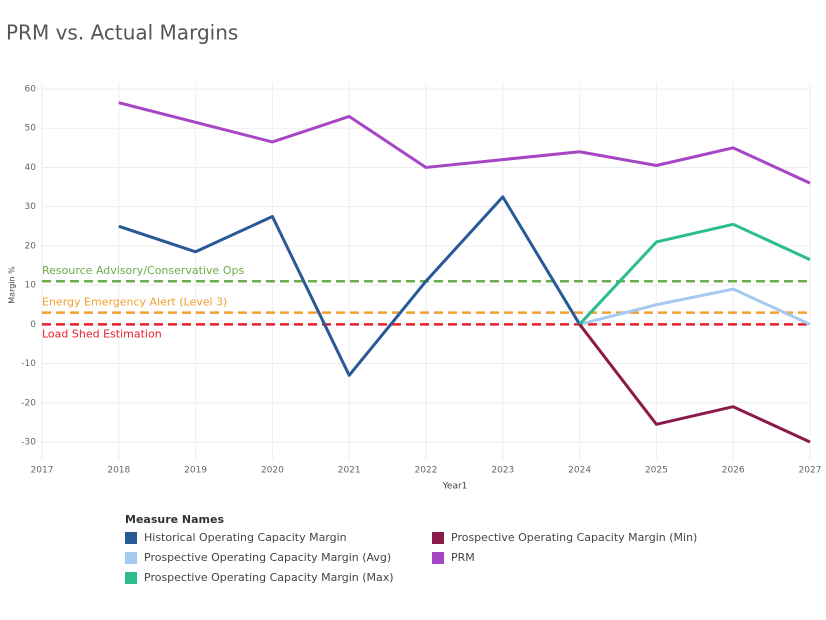  Describe the element at coordinates (656, 471) in the screenshot. I see `x-tick-label: 2025` at that location.